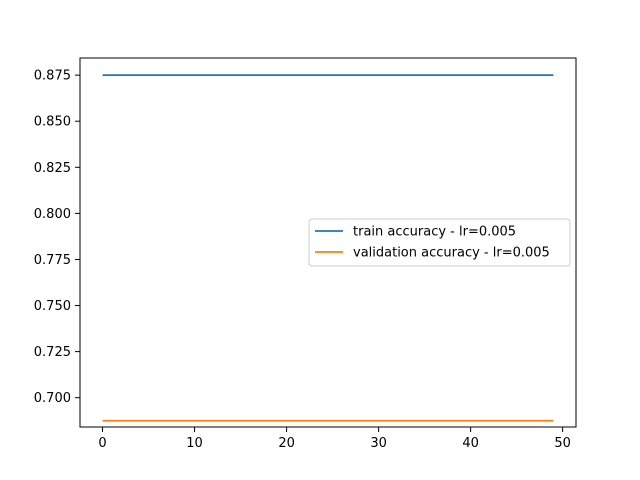 This screenshot has width=640, height=480. What do you see at coordinates (52, 76) in the screenshot?
I see `y-tick-label: 0.875` at bounding box center [52, 76].